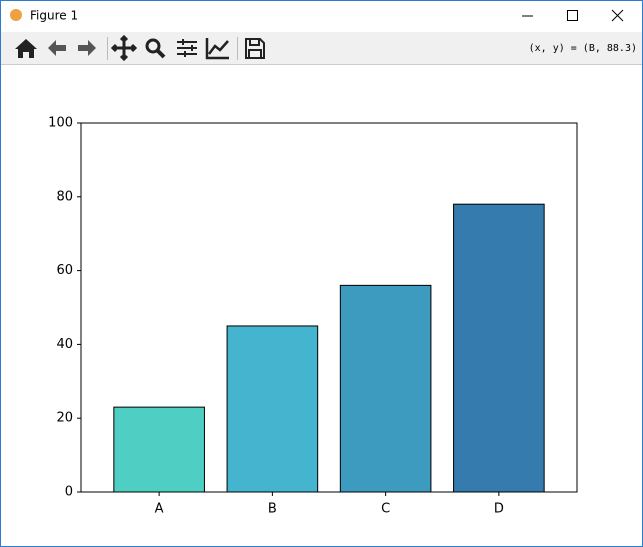  What do you see at coordinates (124, 48) in the screenshot?
I see `pan-button` at bounding box center [124, 48].